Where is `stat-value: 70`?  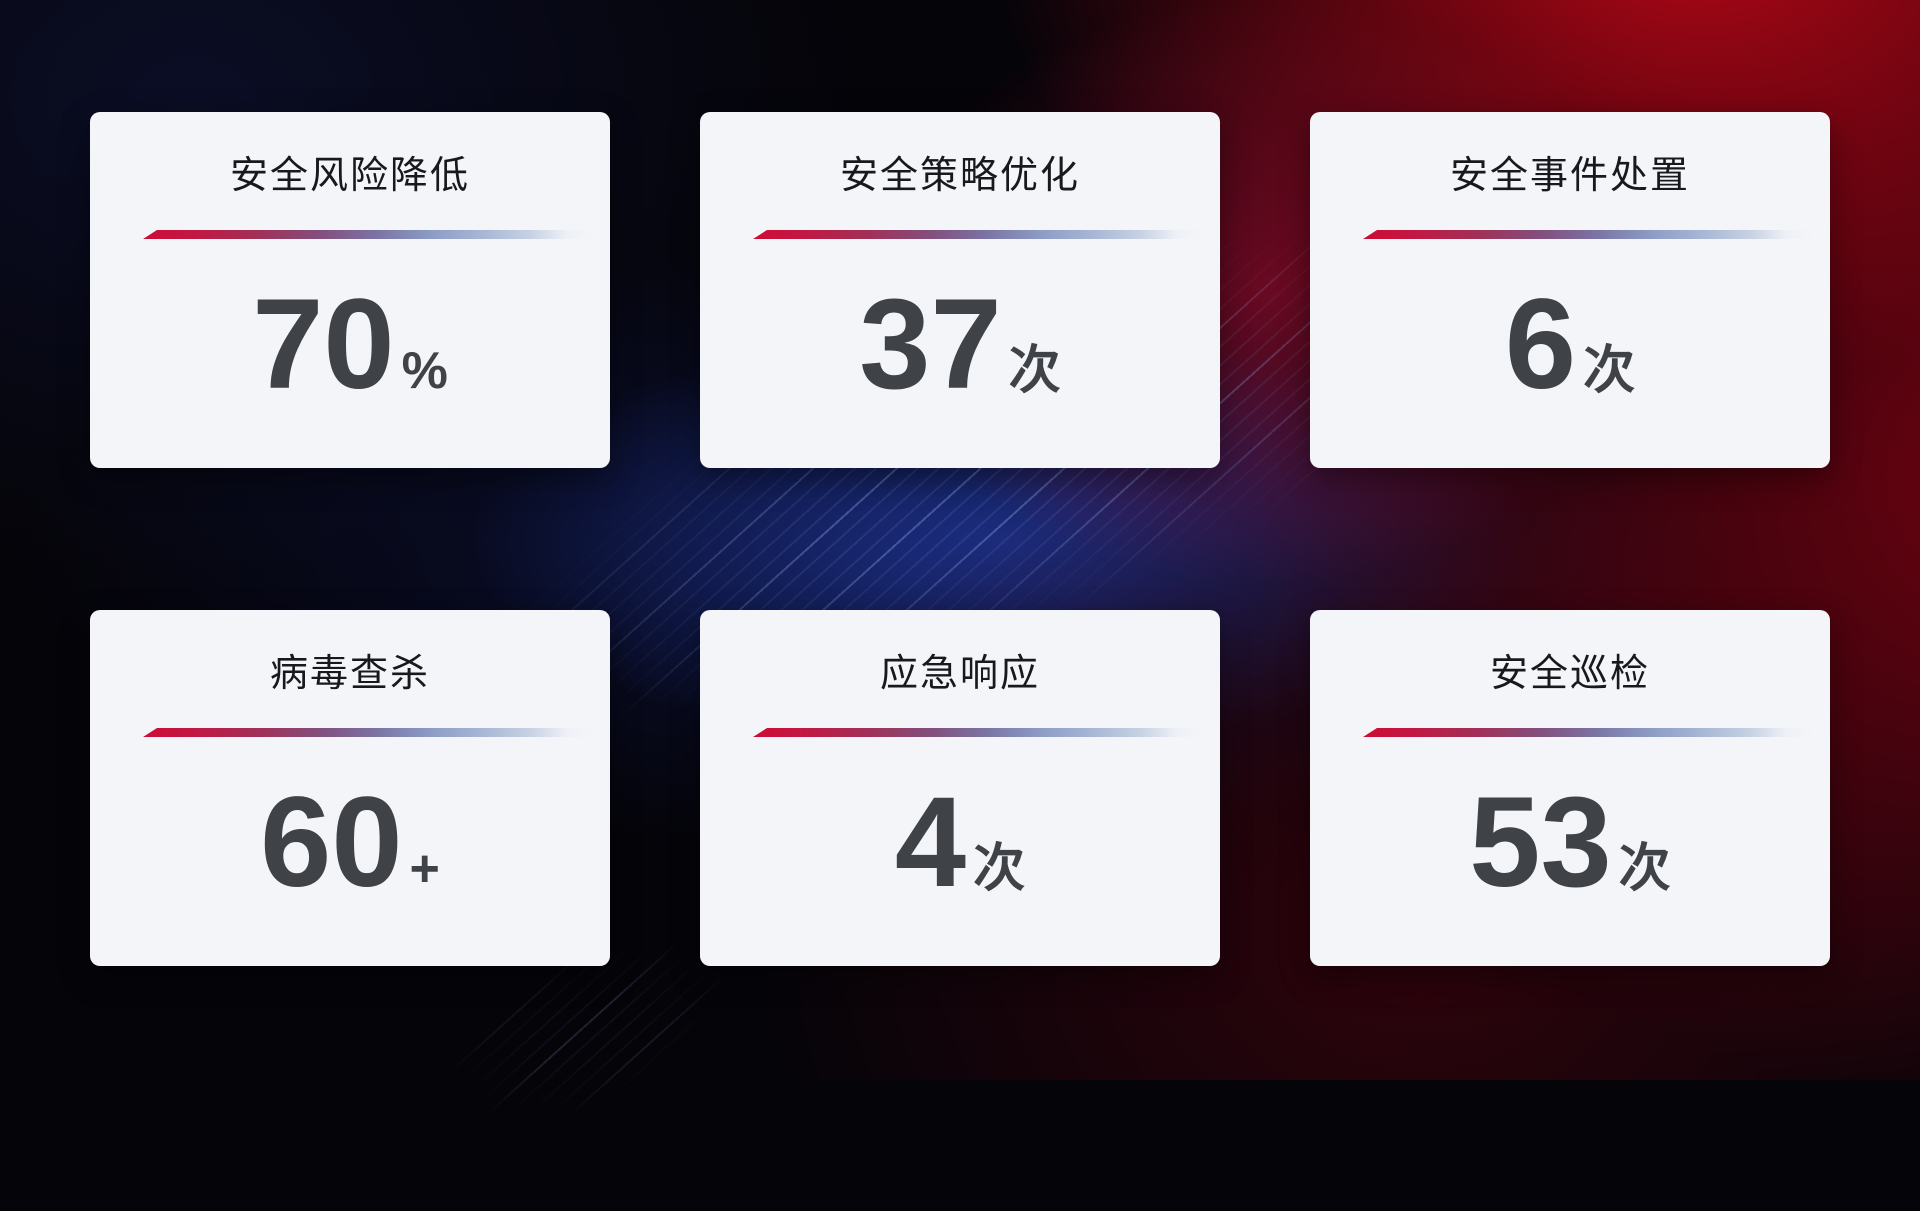
stat-value: 70 is located at coordinates (323, 344).